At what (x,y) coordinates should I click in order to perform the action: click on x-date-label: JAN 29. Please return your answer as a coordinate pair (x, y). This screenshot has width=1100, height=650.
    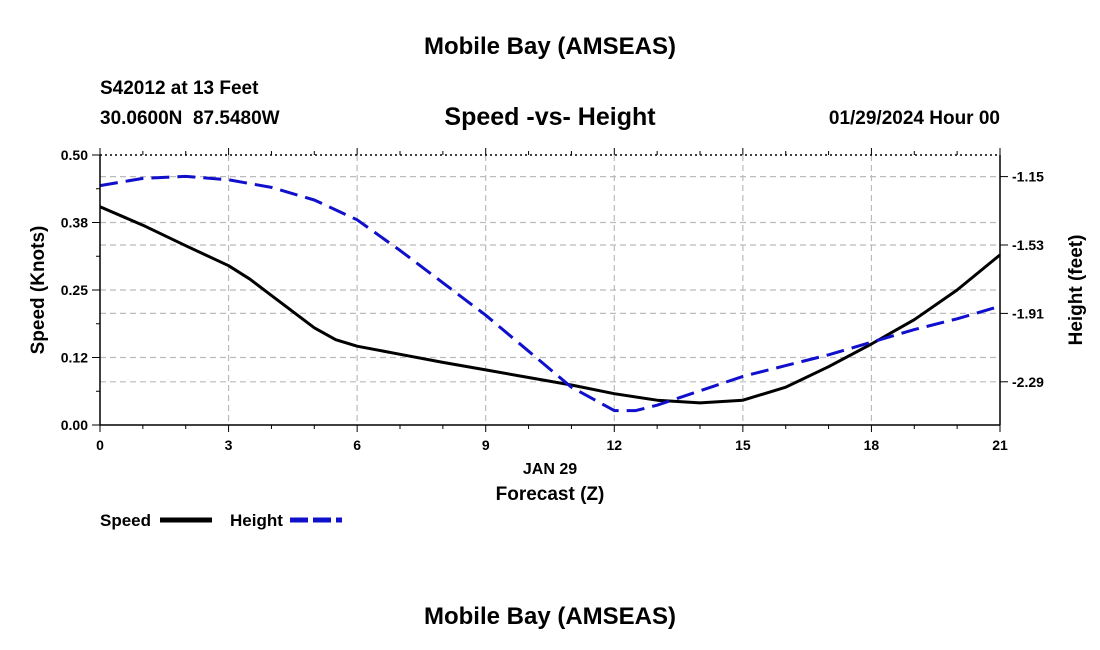
    Looking at the image, I should click on (550, 469).